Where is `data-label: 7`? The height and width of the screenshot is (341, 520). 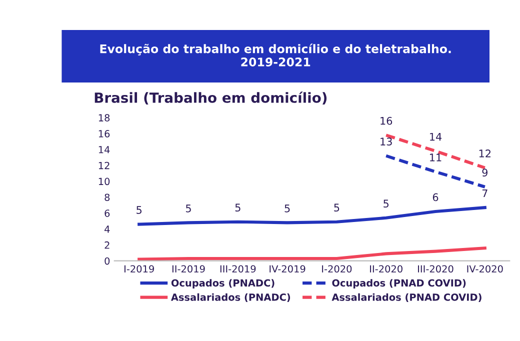 data-label: 7 is located at coordinates (485, 193).